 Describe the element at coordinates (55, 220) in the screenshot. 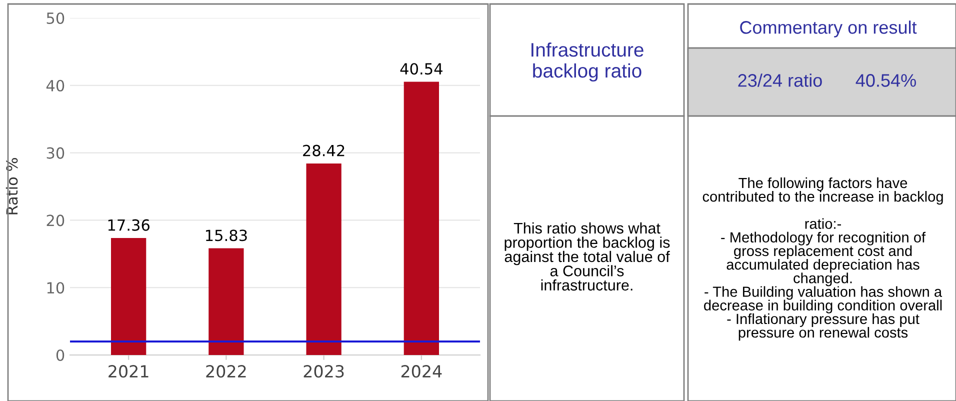

I see `y-tick-label: 20` at that location.